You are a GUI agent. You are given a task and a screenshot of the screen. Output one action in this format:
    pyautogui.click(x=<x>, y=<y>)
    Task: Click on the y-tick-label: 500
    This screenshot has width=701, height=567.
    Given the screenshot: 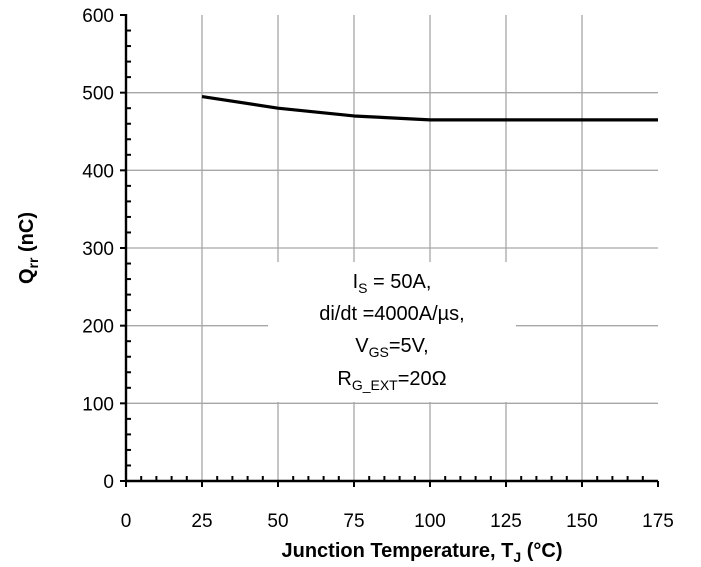 What is the action you would take?
    pyautogui.click(x=98, y=94)
    